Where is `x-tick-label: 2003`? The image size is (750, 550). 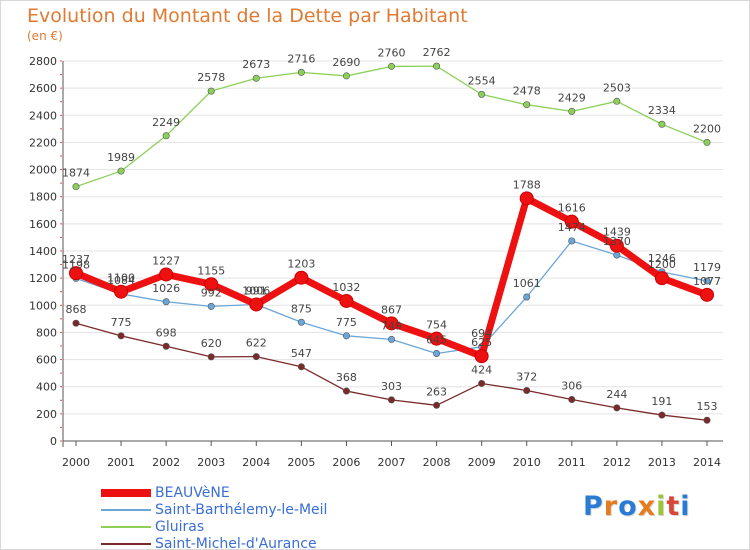 x-tick-label: 2003 is located at coordinates (211, 462).